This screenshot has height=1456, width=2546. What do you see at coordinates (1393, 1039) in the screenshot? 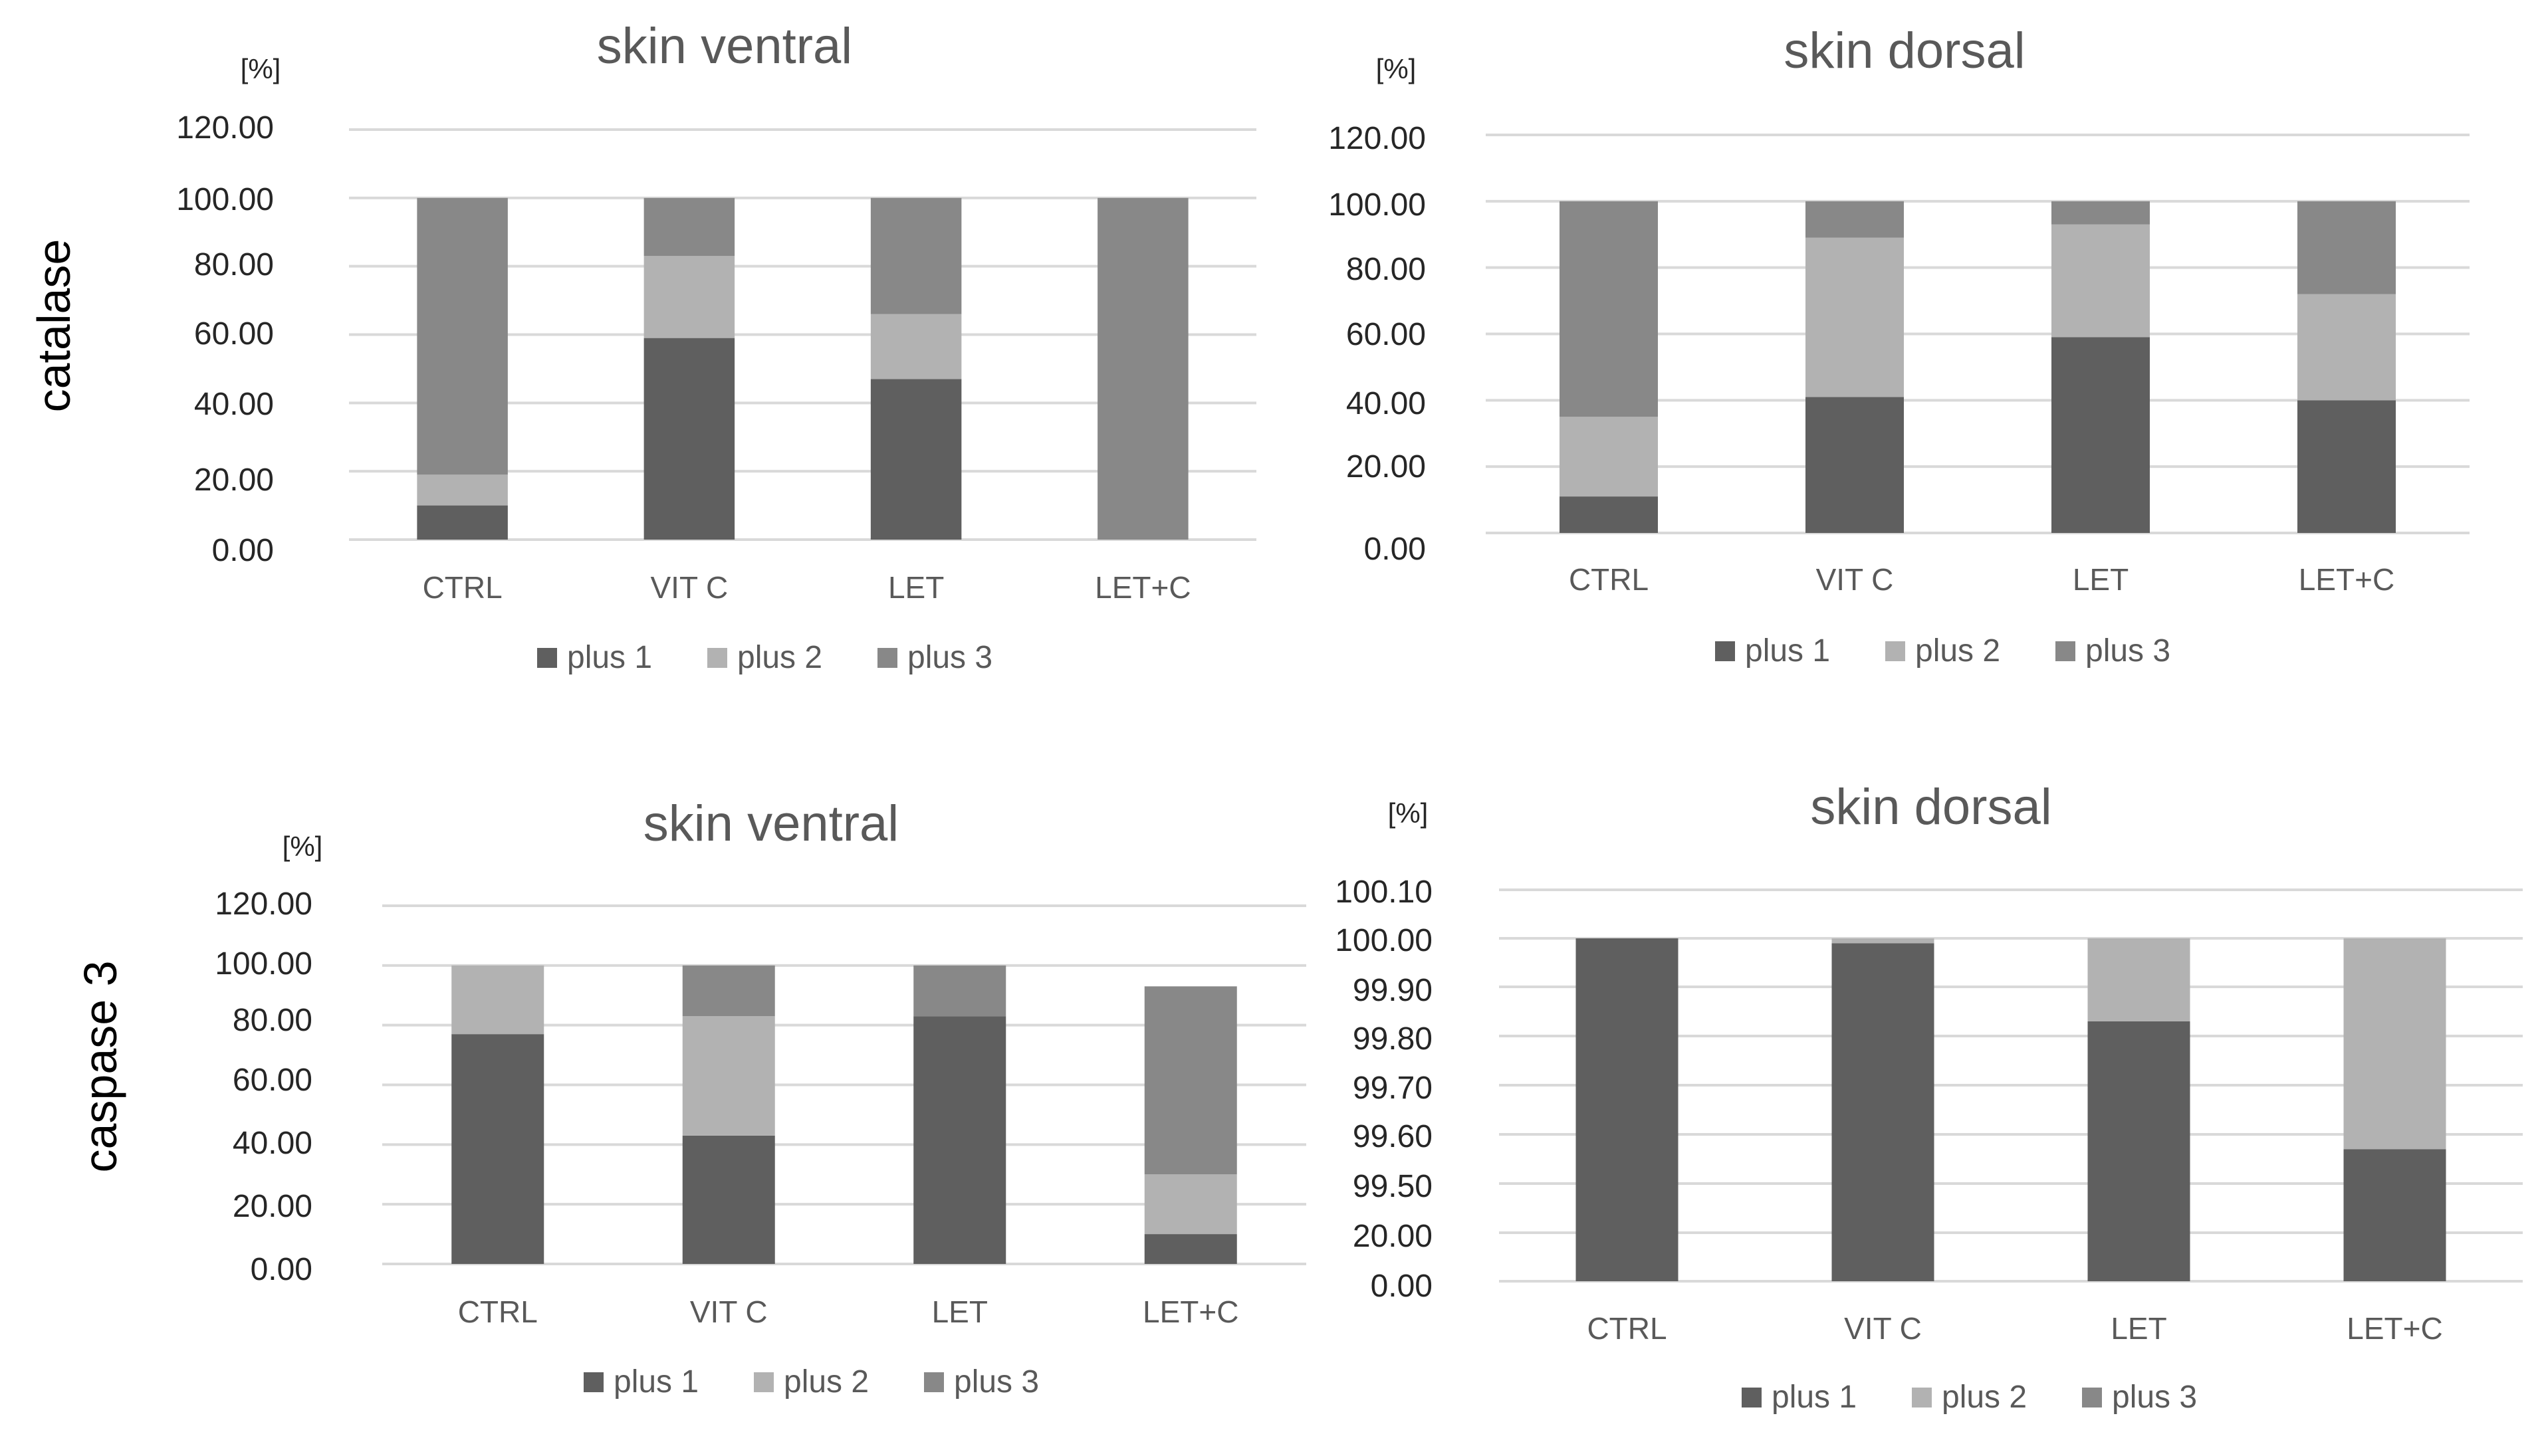
I see `y-tick-label: 99.80` at bounding box center [1393, 1039].